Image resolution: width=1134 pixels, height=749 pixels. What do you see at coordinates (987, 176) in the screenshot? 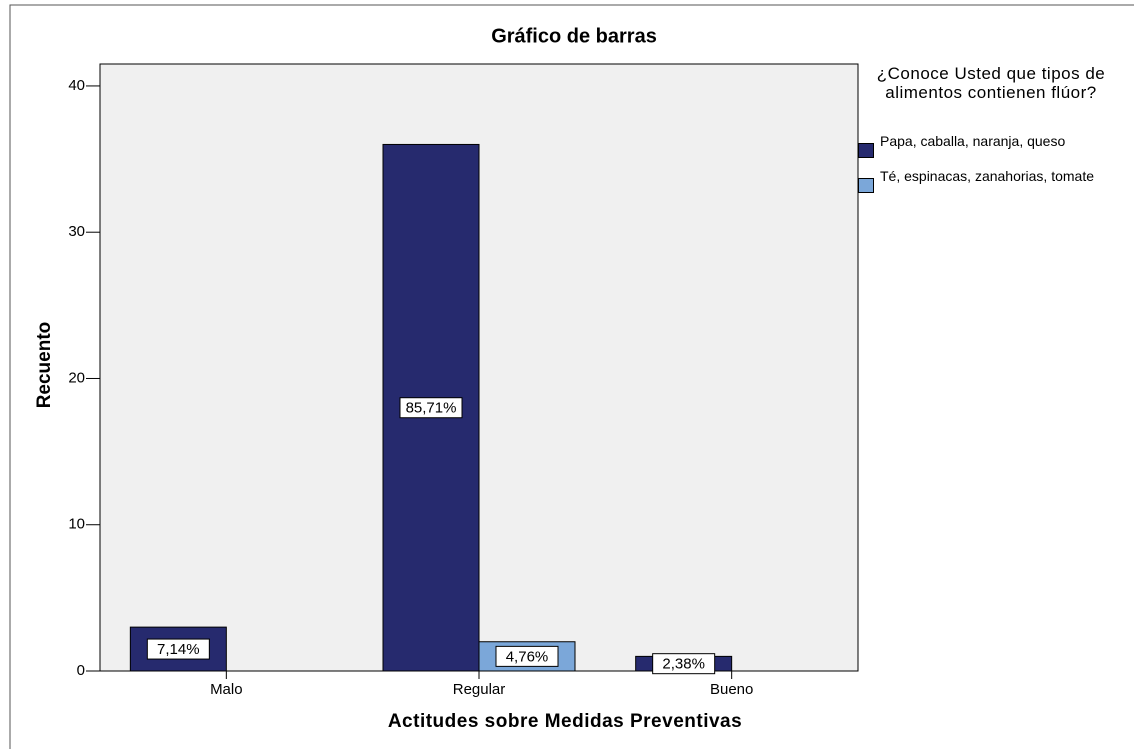
I see `legend-label: Té, espinacas, zanahorias, tomate` at bounding box center [987, 176].